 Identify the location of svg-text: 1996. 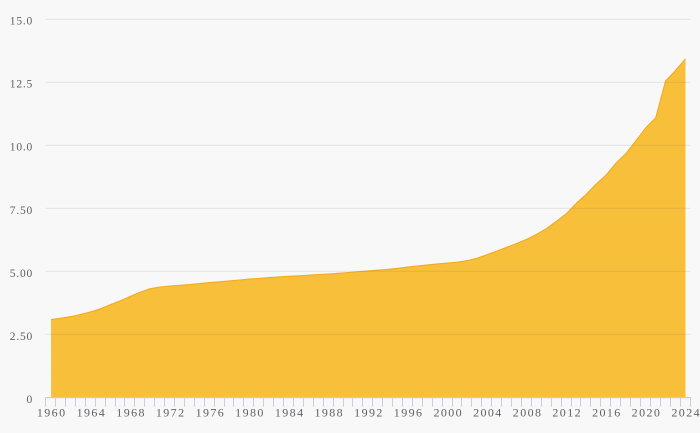
(409, 413).